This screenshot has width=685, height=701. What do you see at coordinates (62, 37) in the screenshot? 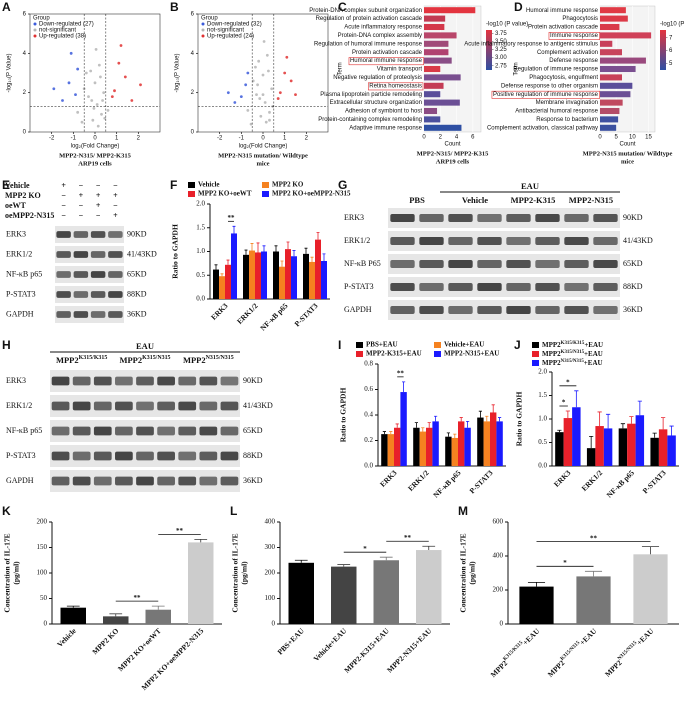
I see `legend-label: Up-regulated (38)` at bounding box center [62, 37].